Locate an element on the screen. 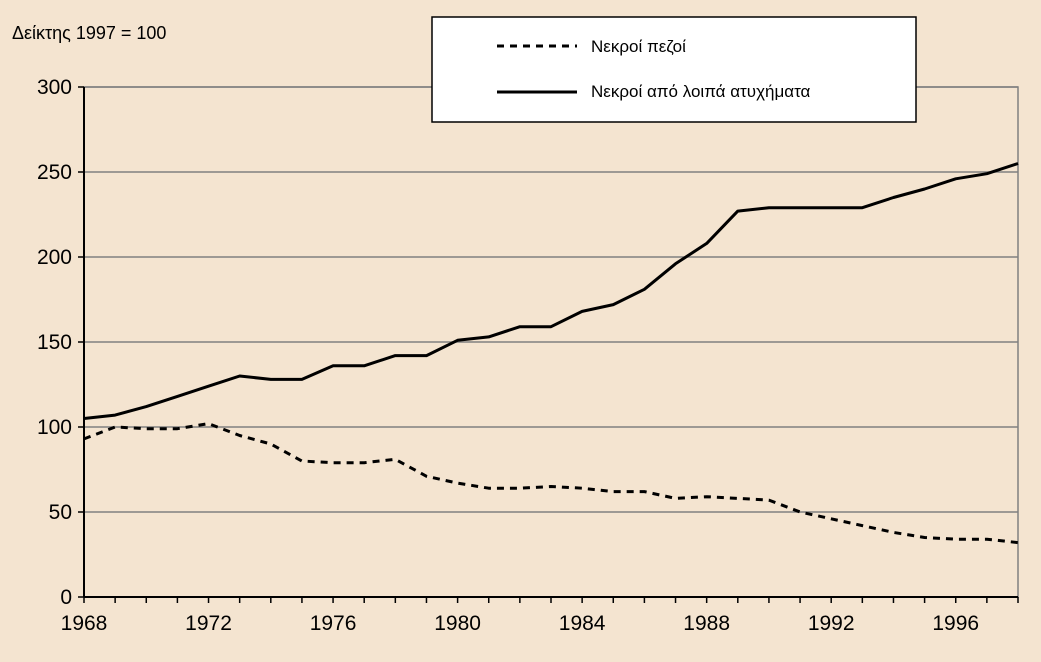 The image size is (1041, 662). y-tick-label: 250 is located at coordinates (54, 172).